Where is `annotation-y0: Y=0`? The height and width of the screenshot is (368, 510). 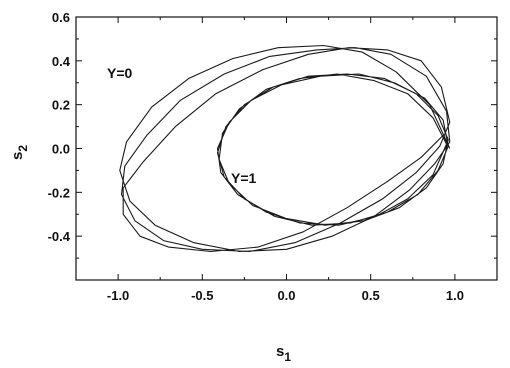 annotation-y0: Y=0 is located at coordinates (120, 73).